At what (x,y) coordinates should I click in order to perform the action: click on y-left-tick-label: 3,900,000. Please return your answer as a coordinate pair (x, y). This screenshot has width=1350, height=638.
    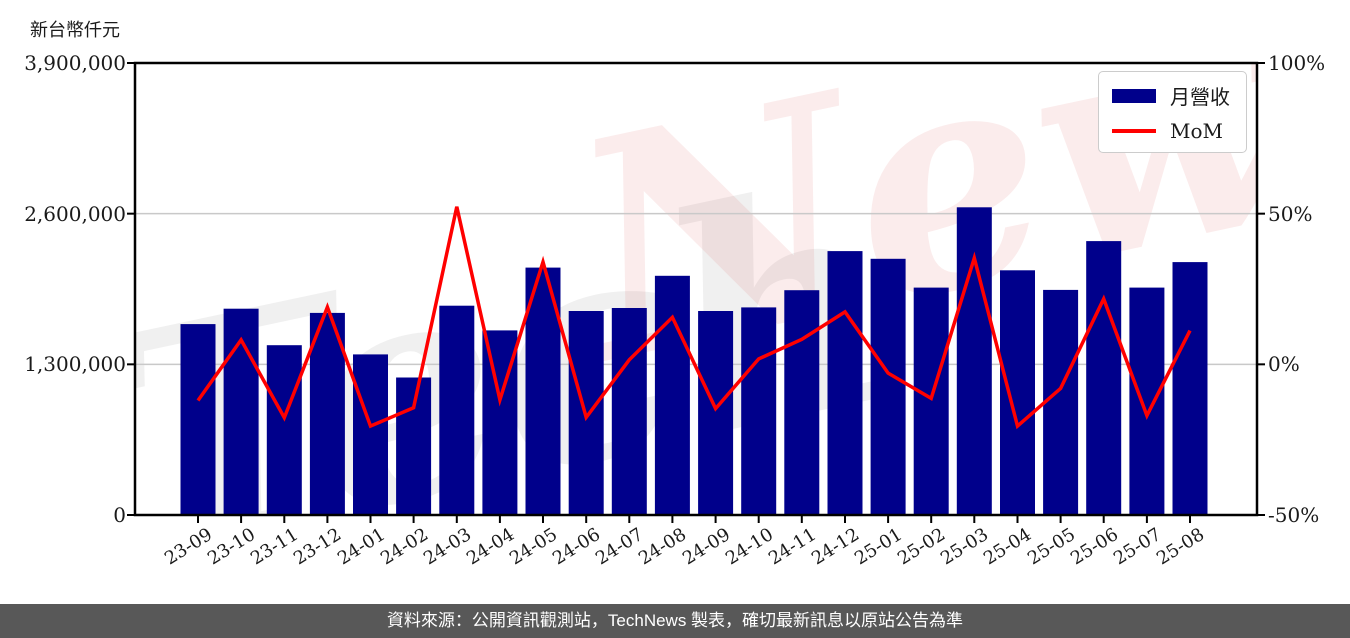
    Looking at the image, I should click on (75, 63).